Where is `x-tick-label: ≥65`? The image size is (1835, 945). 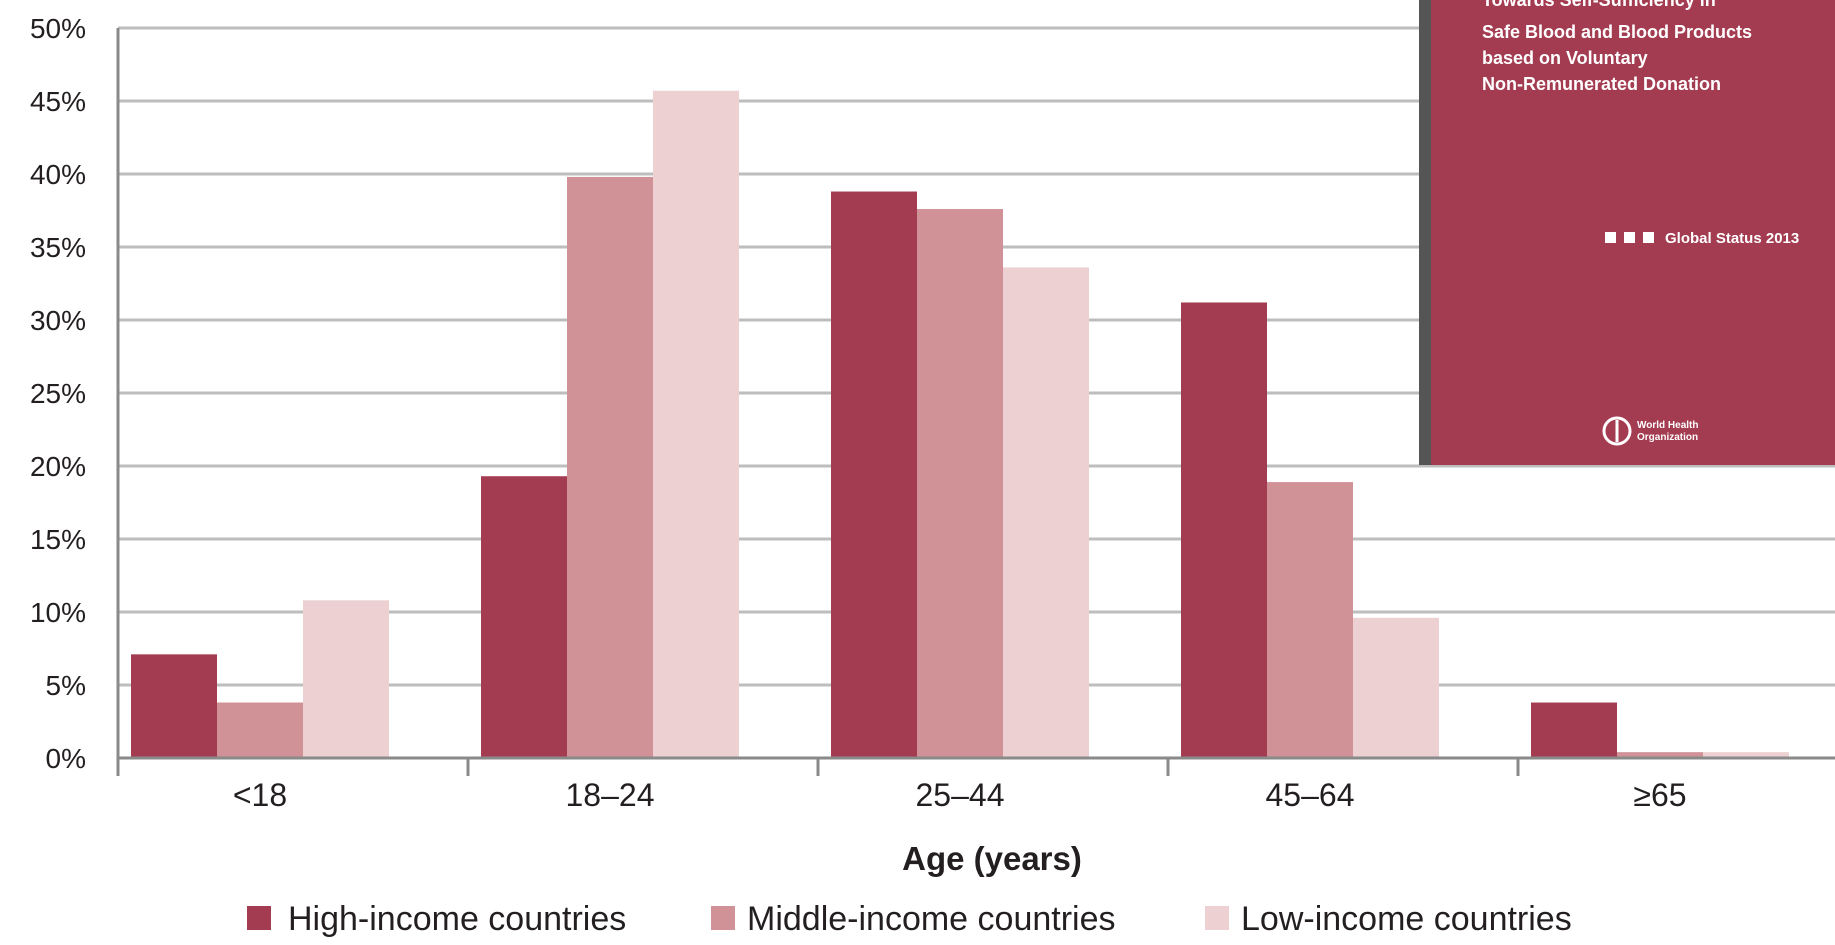 x-tick-label: ≥65 is located at coordinates (1659, 795).